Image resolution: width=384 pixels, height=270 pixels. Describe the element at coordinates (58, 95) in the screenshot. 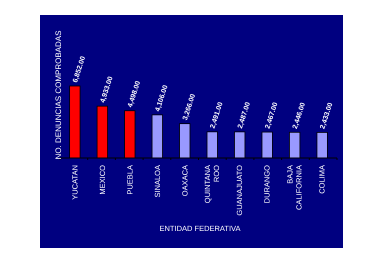

I see `y-axis-title: NO. DENUNCIAS COMPROBADAS` at that location.